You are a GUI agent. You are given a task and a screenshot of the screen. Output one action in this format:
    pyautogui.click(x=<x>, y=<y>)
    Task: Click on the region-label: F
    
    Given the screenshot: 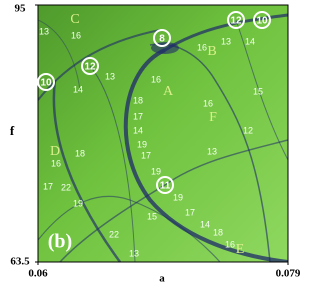 What is the action you would take?
    pyautogui.click(x=213, y=117)
    